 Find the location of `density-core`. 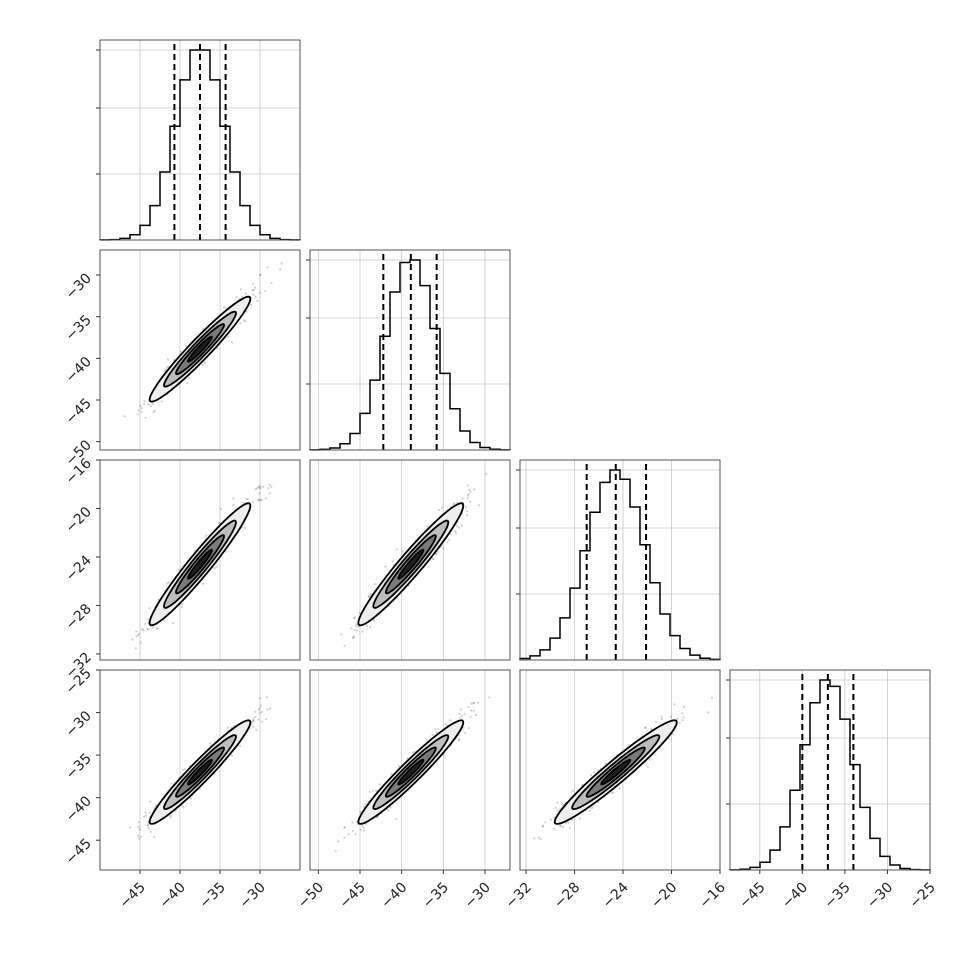

density-core is located at coordinates (200, 349).